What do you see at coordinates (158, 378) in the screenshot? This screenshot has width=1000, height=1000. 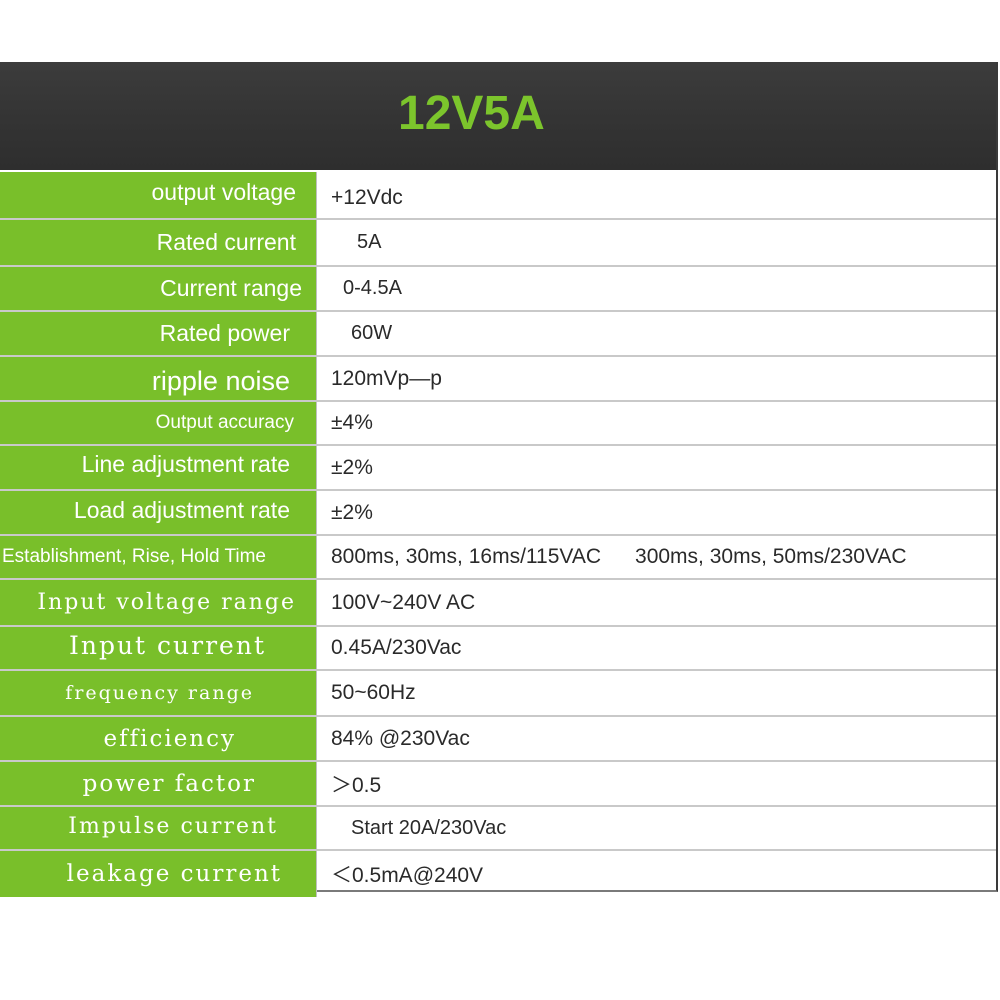 I see `row-label: ripple noise` at bounding box center [158, 378].